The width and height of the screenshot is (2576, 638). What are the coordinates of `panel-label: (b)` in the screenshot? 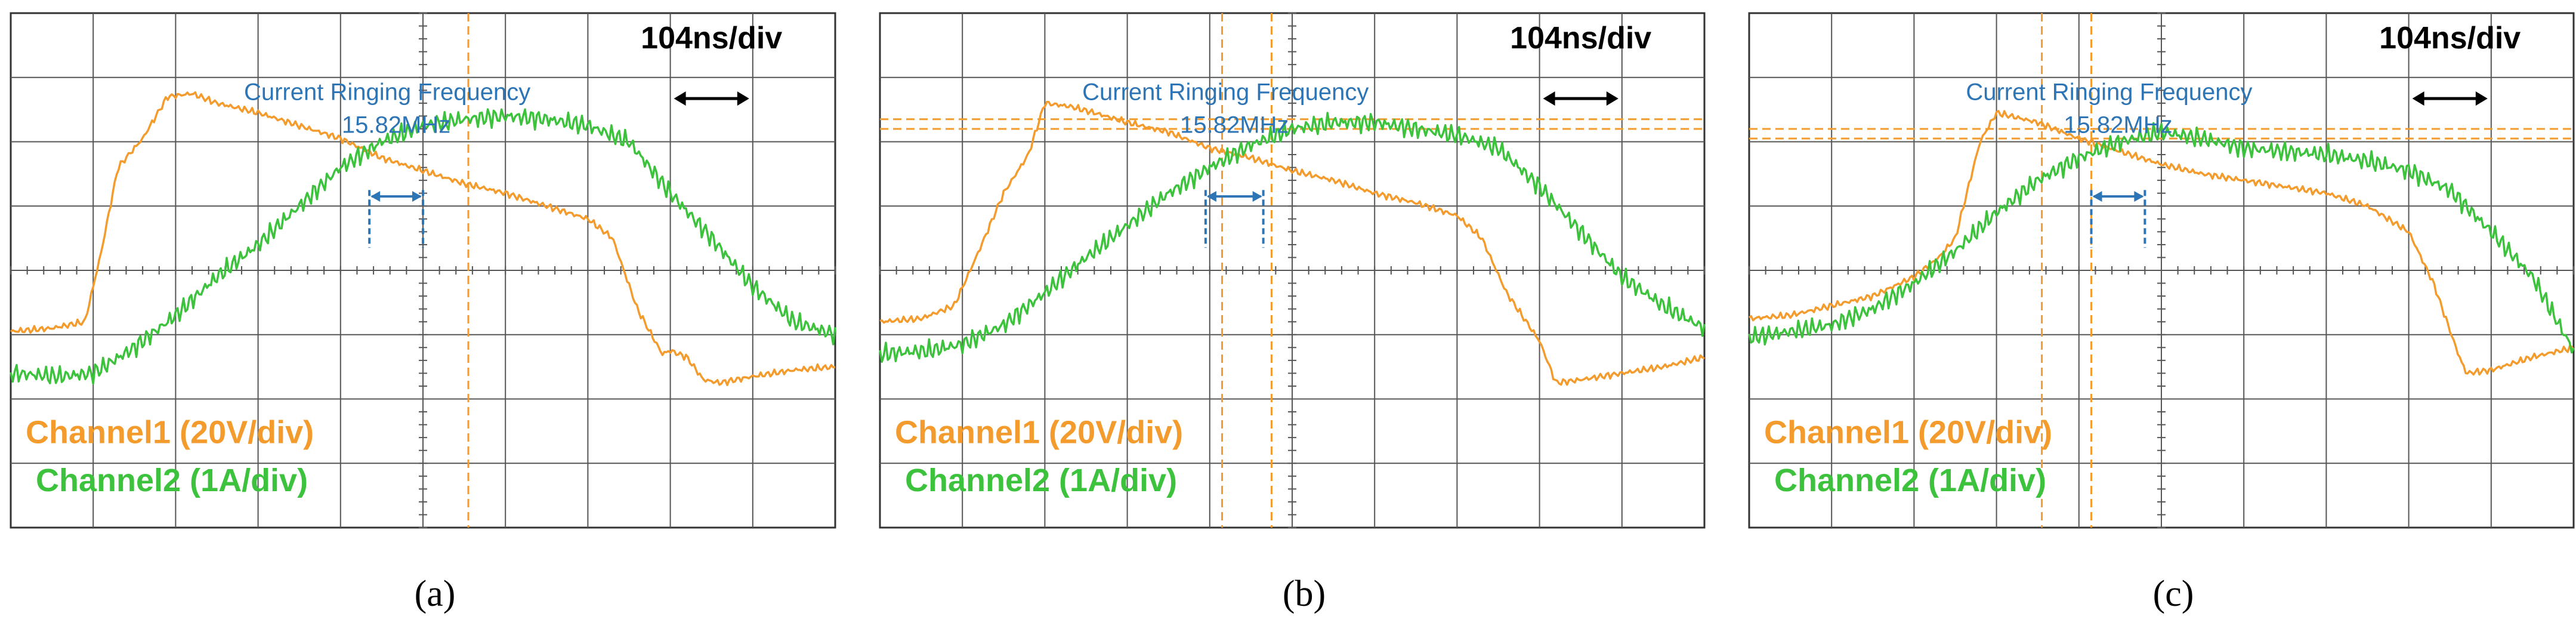 It's located at (1305, 594).